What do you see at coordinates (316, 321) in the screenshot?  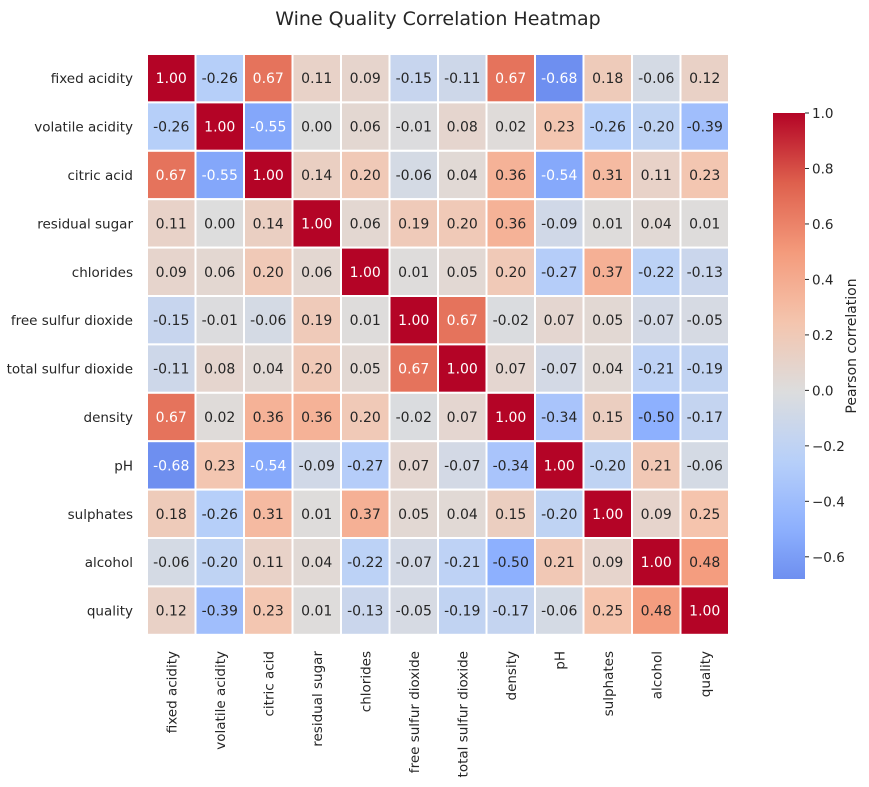 I see `cell-value-label: 0.19` at bounding box center [316, 321].